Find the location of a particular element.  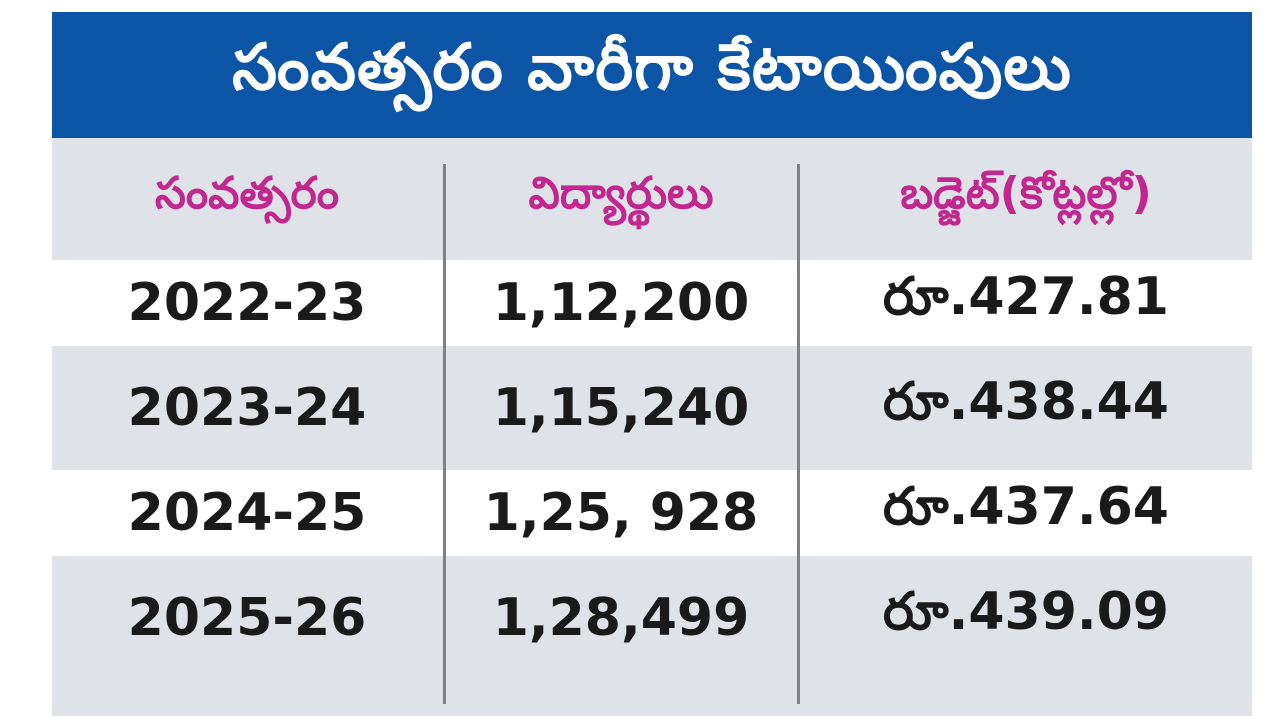

table-row: 2024-25 1,25, 928 రూ.437.64 is located at coordinates (652, 513).